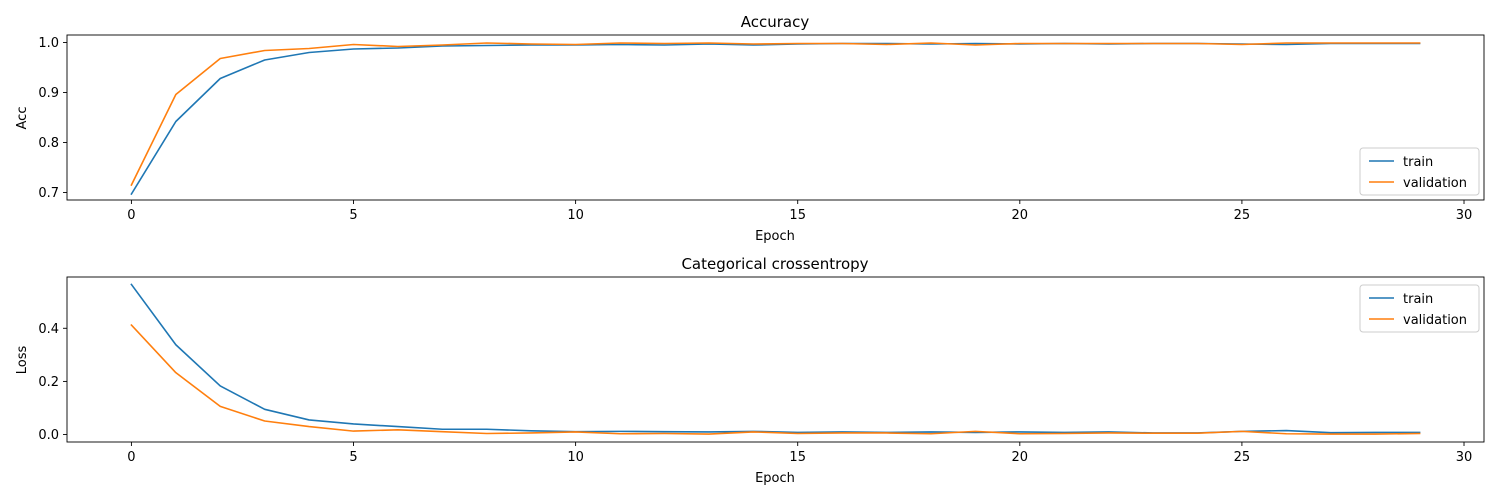 This screenshot has width=1500, height=500. What do you see at coordinates (797, 457) in the screenshot?
I see `loss-xtick-label: 15` at bounding box center [797, 457].